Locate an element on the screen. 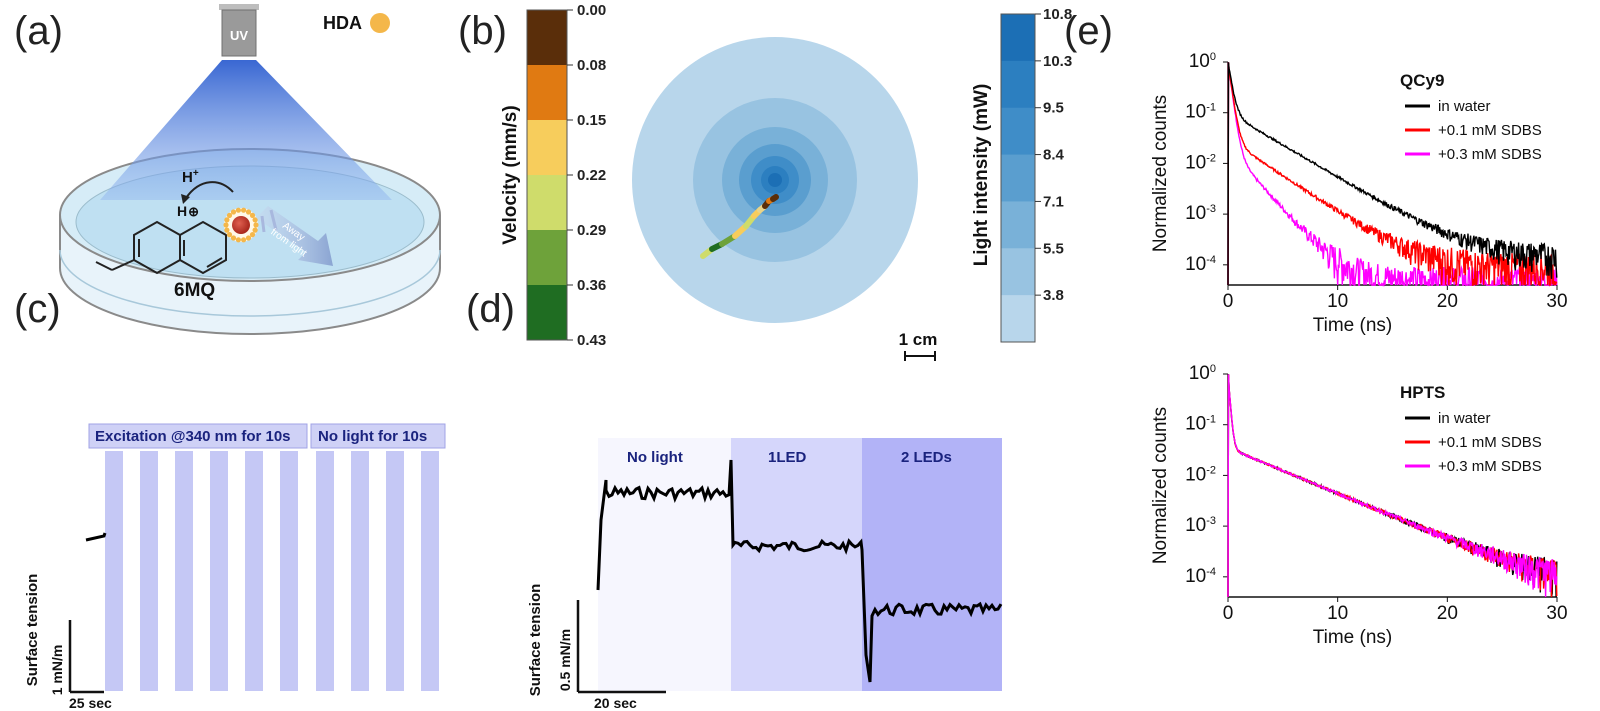 Image resolution: width=1600 pixels, height=711 pixels. light-tick-label: 10.3 is located at coordinates (1057, 61).